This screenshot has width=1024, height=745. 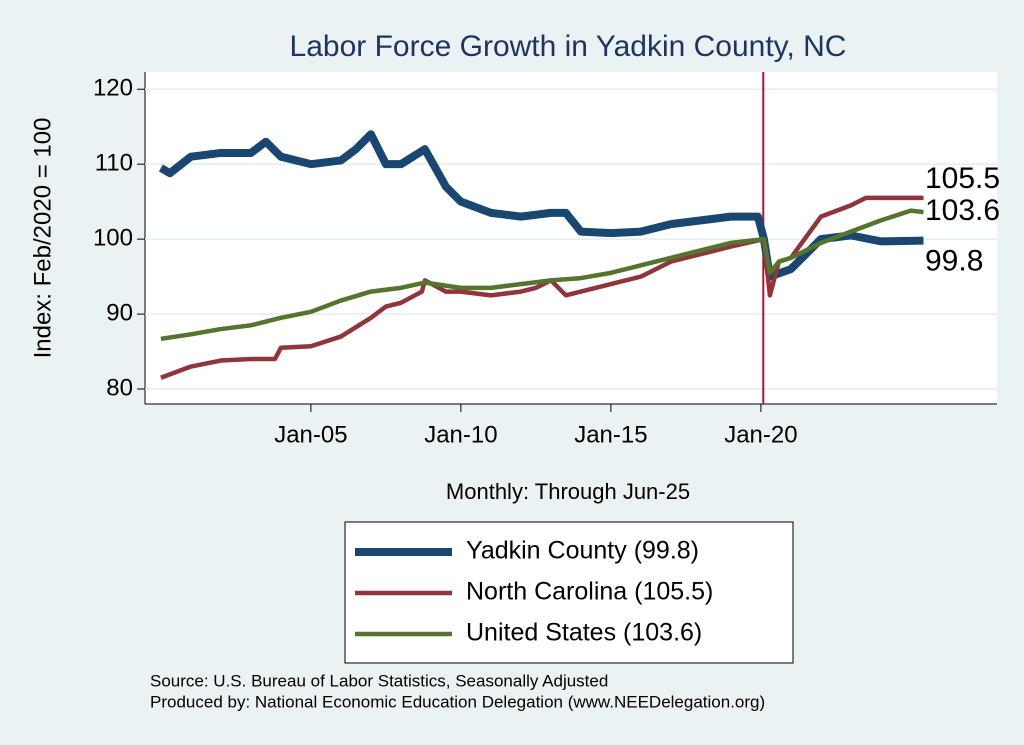 I want to click on y-tick-label: 120, so click(x=113, y=88).